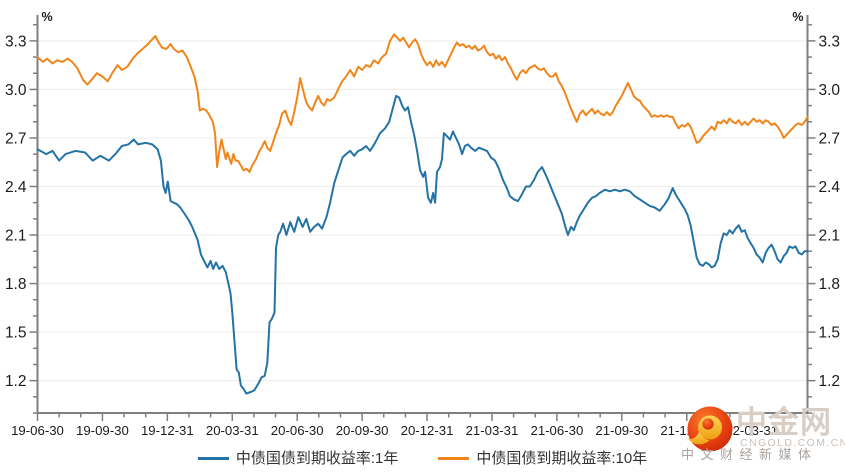 This screenshot has height=474, width=845. What do you see at coordinates (751, 430) in the screenshot?
I see `x-tick-label: 22-03-31` at bounding box center [751, 430].